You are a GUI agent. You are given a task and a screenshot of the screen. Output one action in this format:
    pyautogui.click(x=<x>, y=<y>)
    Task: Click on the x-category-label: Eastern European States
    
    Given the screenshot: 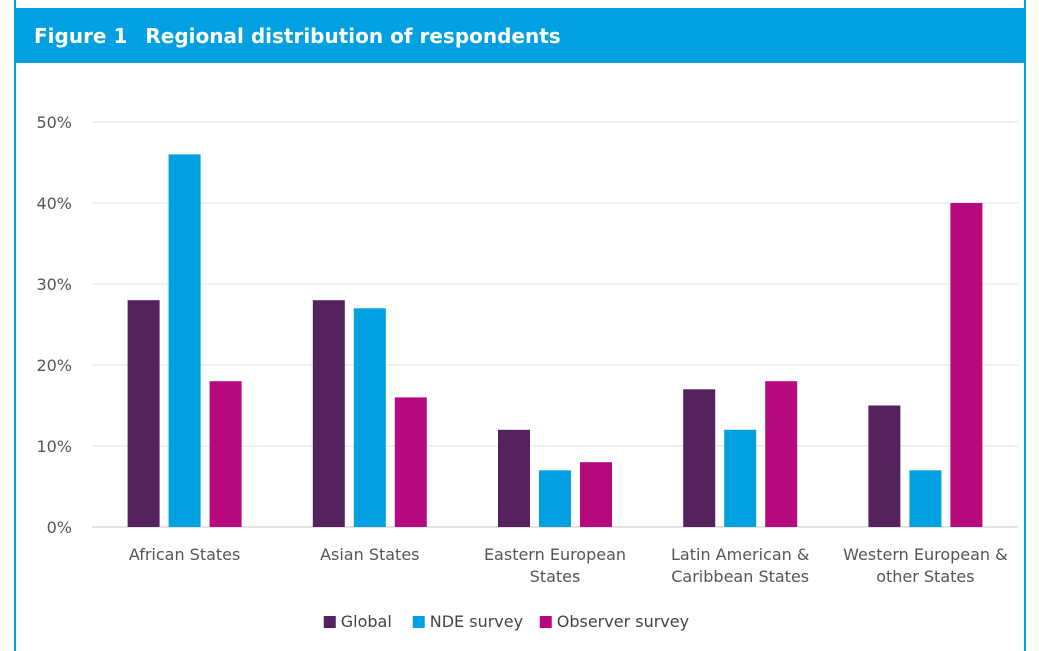 What is the action you would take?
    pyautogui.click(x=555, y=565)
    